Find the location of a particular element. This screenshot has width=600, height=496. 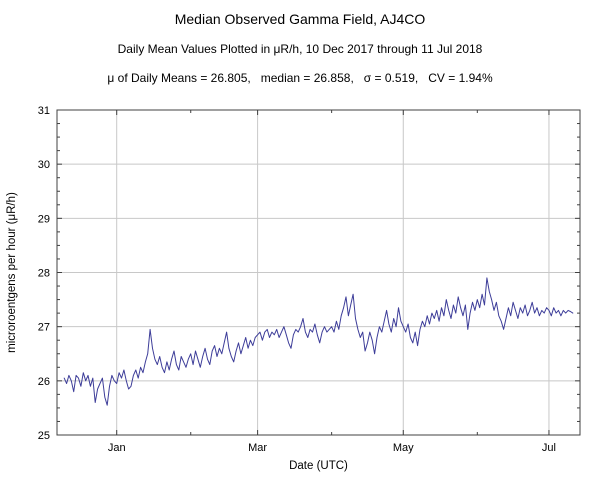

y-tick-label: 30 is located at coordinates (44, 165).